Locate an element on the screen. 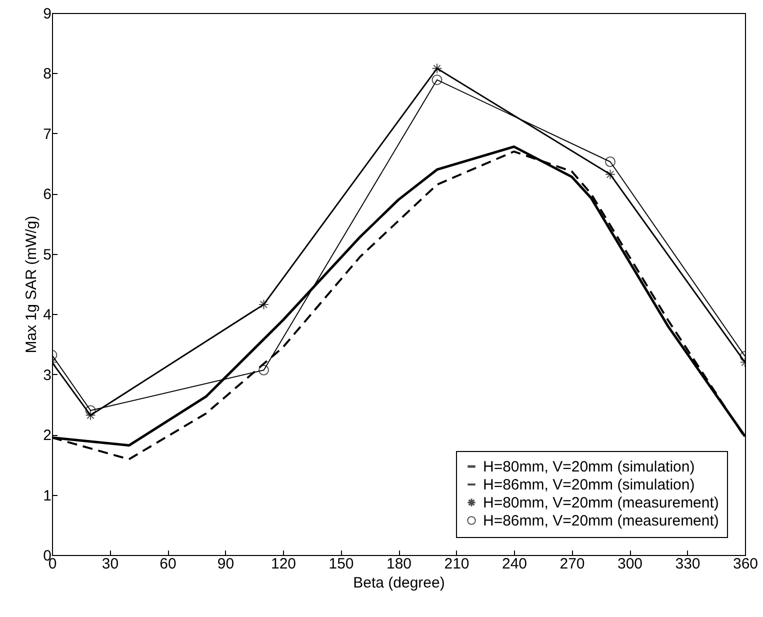 Image resolution: width=763 pixels, height=617 pixels. y-tick-label: 9 is located at coordinates (47, 14).